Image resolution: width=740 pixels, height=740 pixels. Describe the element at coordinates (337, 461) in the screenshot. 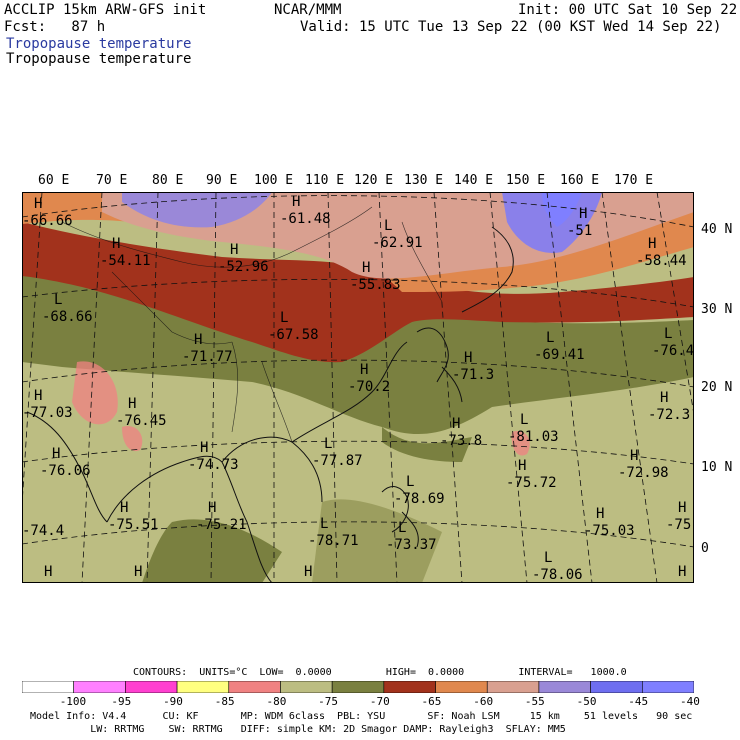

I see `extremum-value: -77.87` at that location.